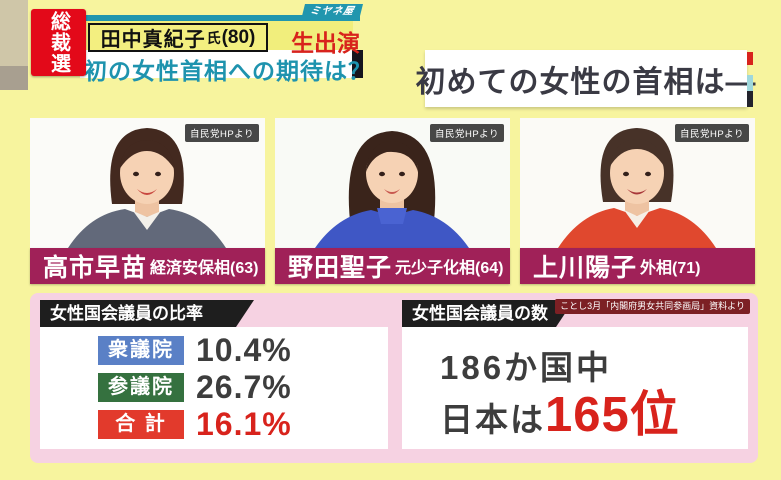 The width and height of the screenshot is (781, 480). I want to click on banner-top-line, so click(220, 18).